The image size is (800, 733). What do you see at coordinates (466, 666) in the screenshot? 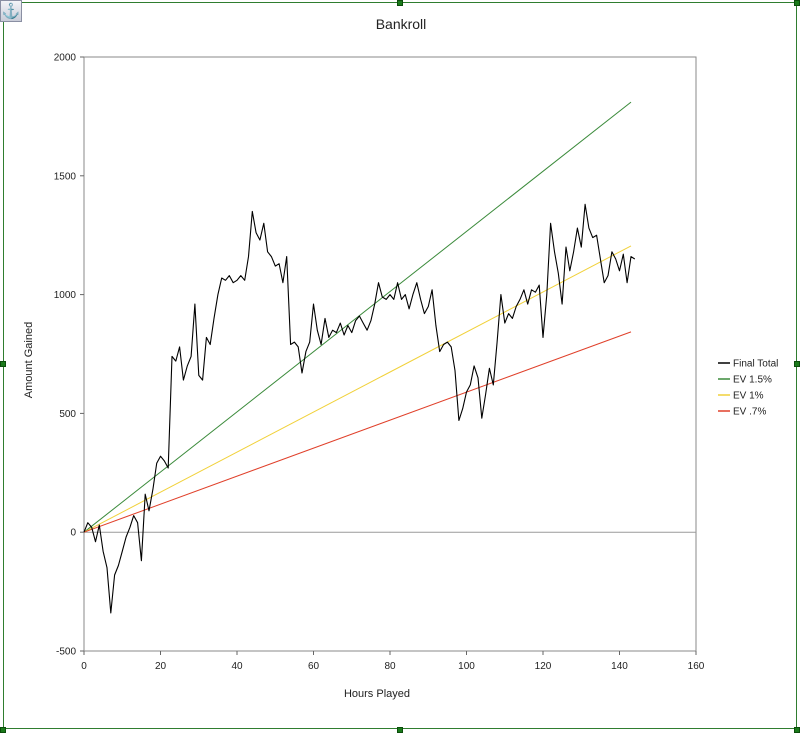
I see `x-tick-label: 100` at bounding box center [466, 666].